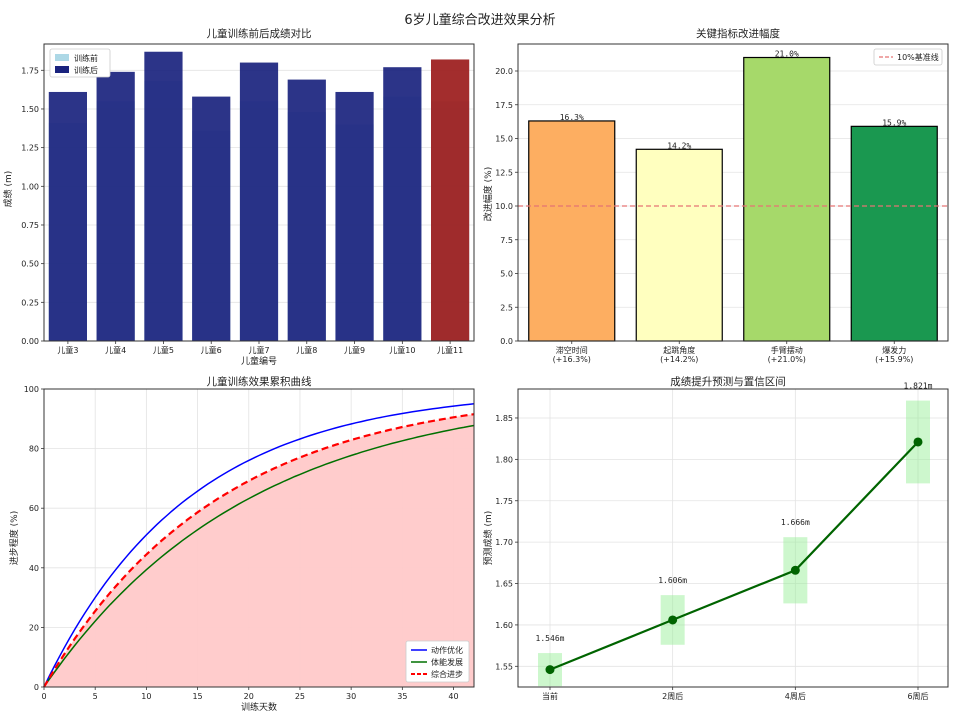 The height and width of the screenshot is (720, 960). I want to click on y-axis-label: 成绩 (m), so click(8, 189).